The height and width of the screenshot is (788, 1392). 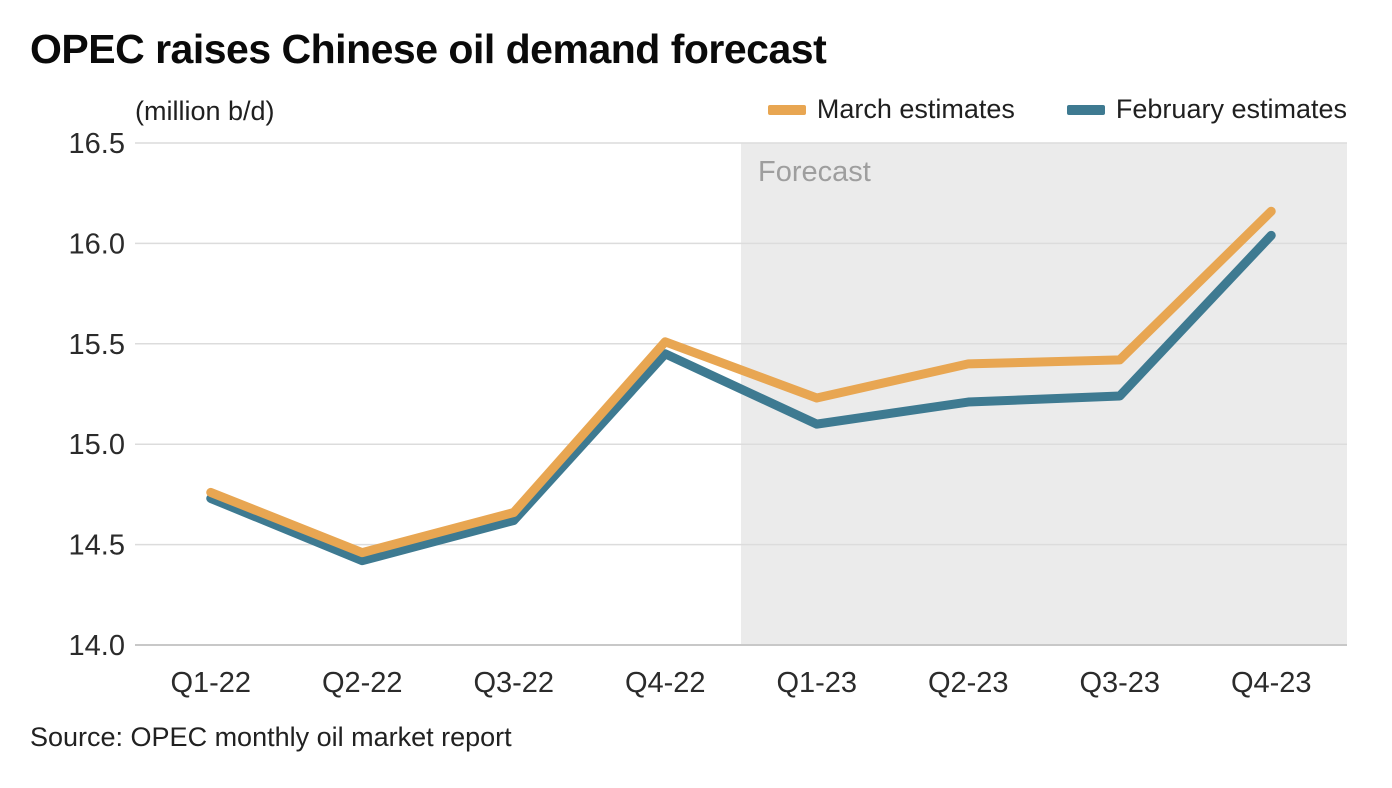 I want to click on y-axis-unit-label: (million b/d), so click(x=205, y=111).